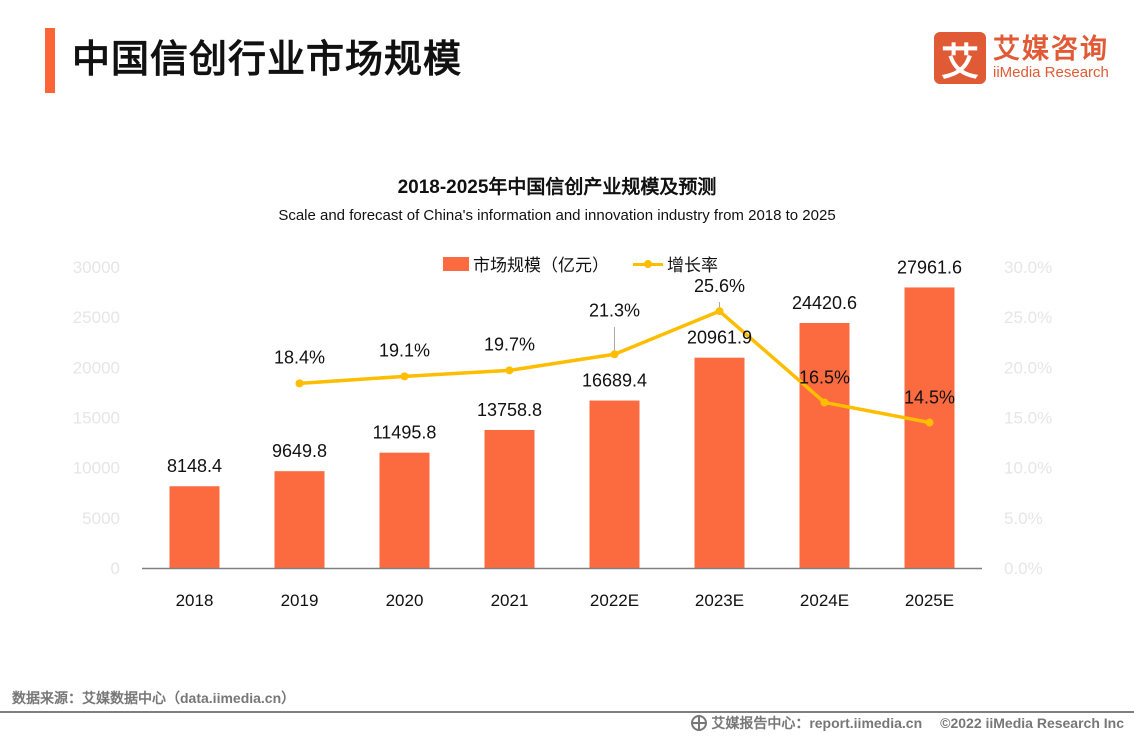 This screenshot has width=1134, height=737. What do you see at coordinates (194, 466) in the screenshot?
I see `bar-value-label: 8148.4` at bounding box center [194, 466].